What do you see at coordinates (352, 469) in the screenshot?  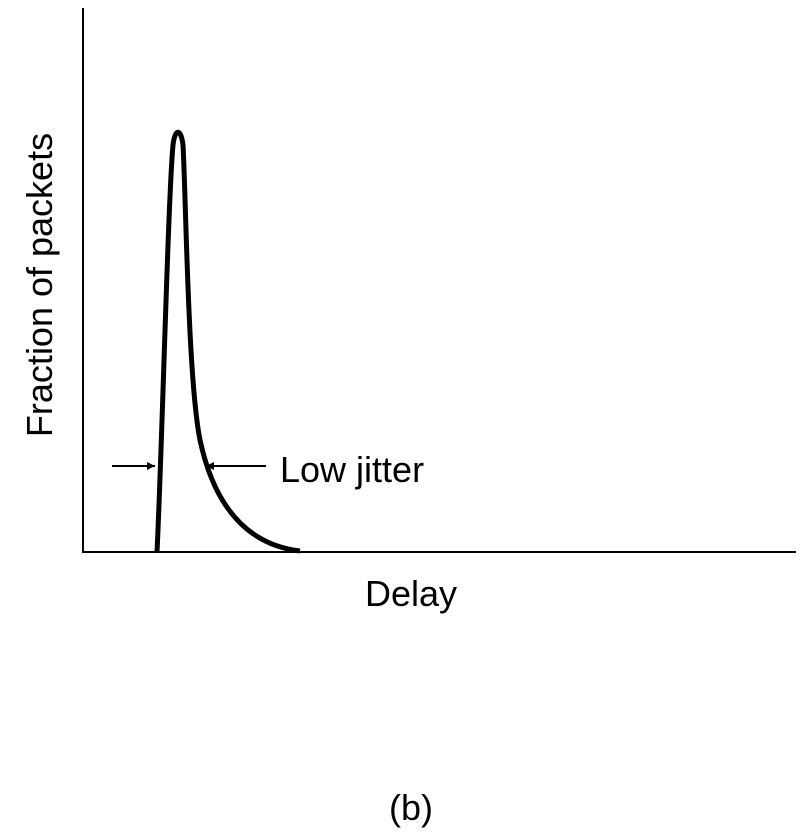 I see `annotation: Low jitter` at bounding box center [352, 469].